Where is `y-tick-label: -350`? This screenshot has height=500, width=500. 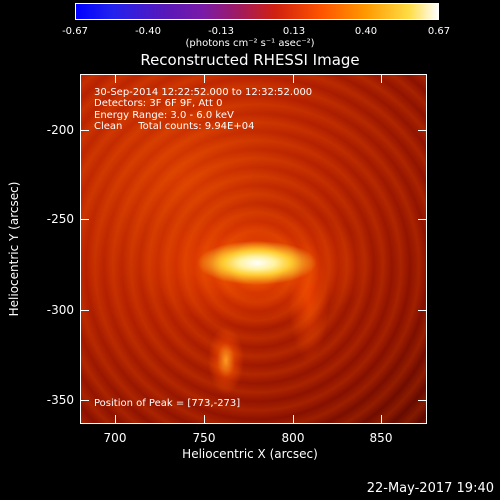 y-tick-label: -350 is located at coordinates (60, 400).